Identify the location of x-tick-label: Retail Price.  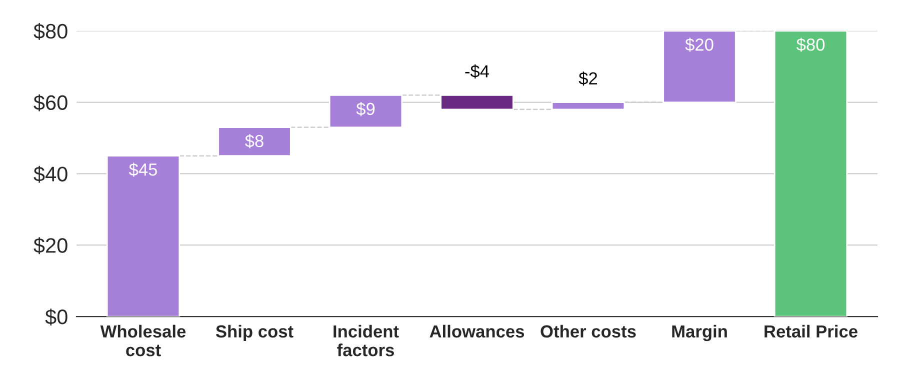
(811, 331).